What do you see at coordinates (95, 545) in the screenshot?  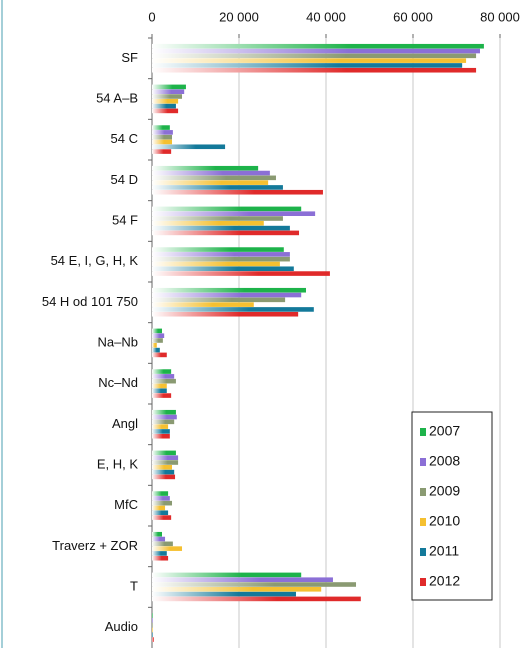 I see `y-tick-label: Traverz + ZOR` at bounding box center [95, 545].